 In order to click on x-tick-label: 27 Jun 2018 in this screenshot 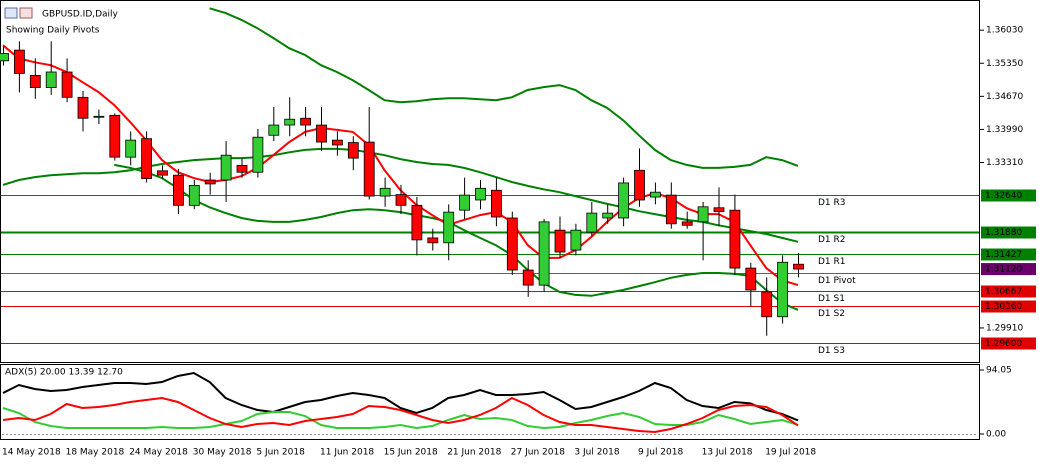, I will do `click(538, 453)`.